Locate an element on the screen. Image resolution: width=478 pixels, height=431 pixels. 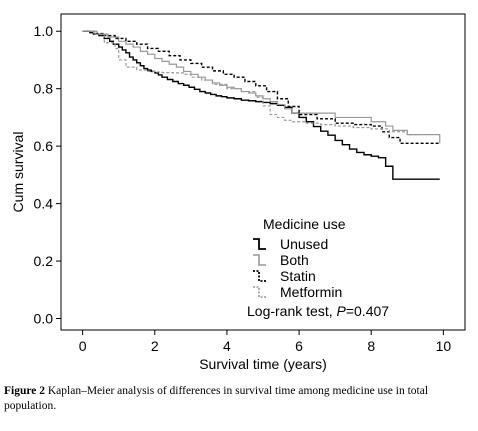
x-axis-label: Survival time (years) is located at coordinates (263, 364).